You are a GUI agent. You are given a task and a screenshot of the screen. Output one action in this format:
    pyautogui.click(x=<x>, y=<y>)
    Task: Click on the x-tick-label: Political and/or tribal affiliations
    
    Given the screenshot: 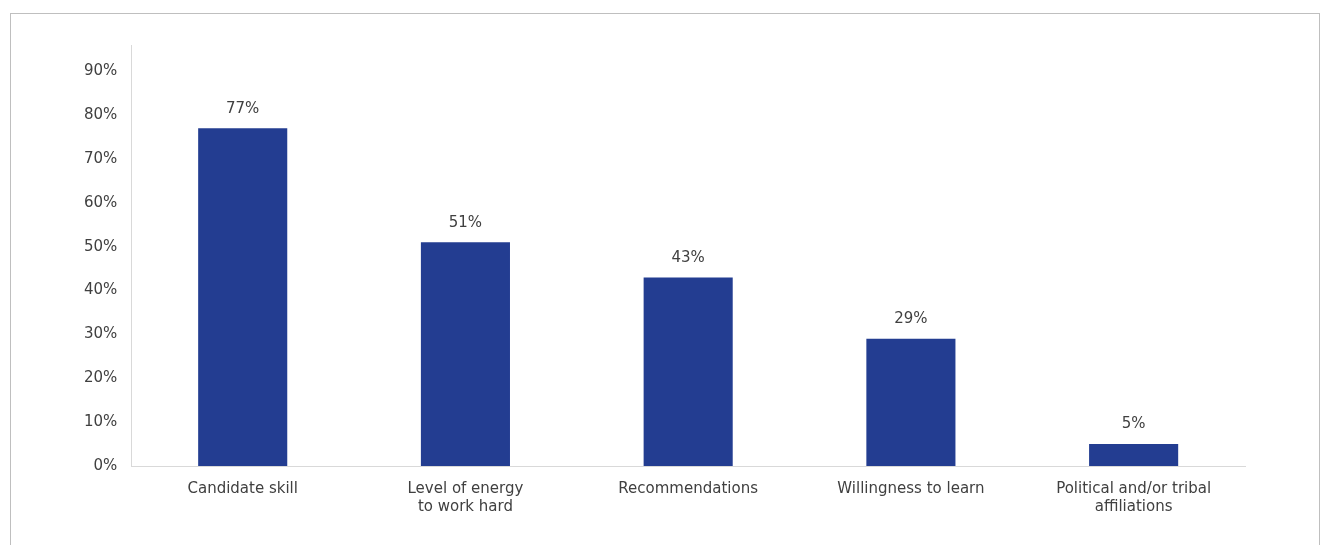 What is the action you would take?
    pyautogui.click(x=1134, y=496)
    